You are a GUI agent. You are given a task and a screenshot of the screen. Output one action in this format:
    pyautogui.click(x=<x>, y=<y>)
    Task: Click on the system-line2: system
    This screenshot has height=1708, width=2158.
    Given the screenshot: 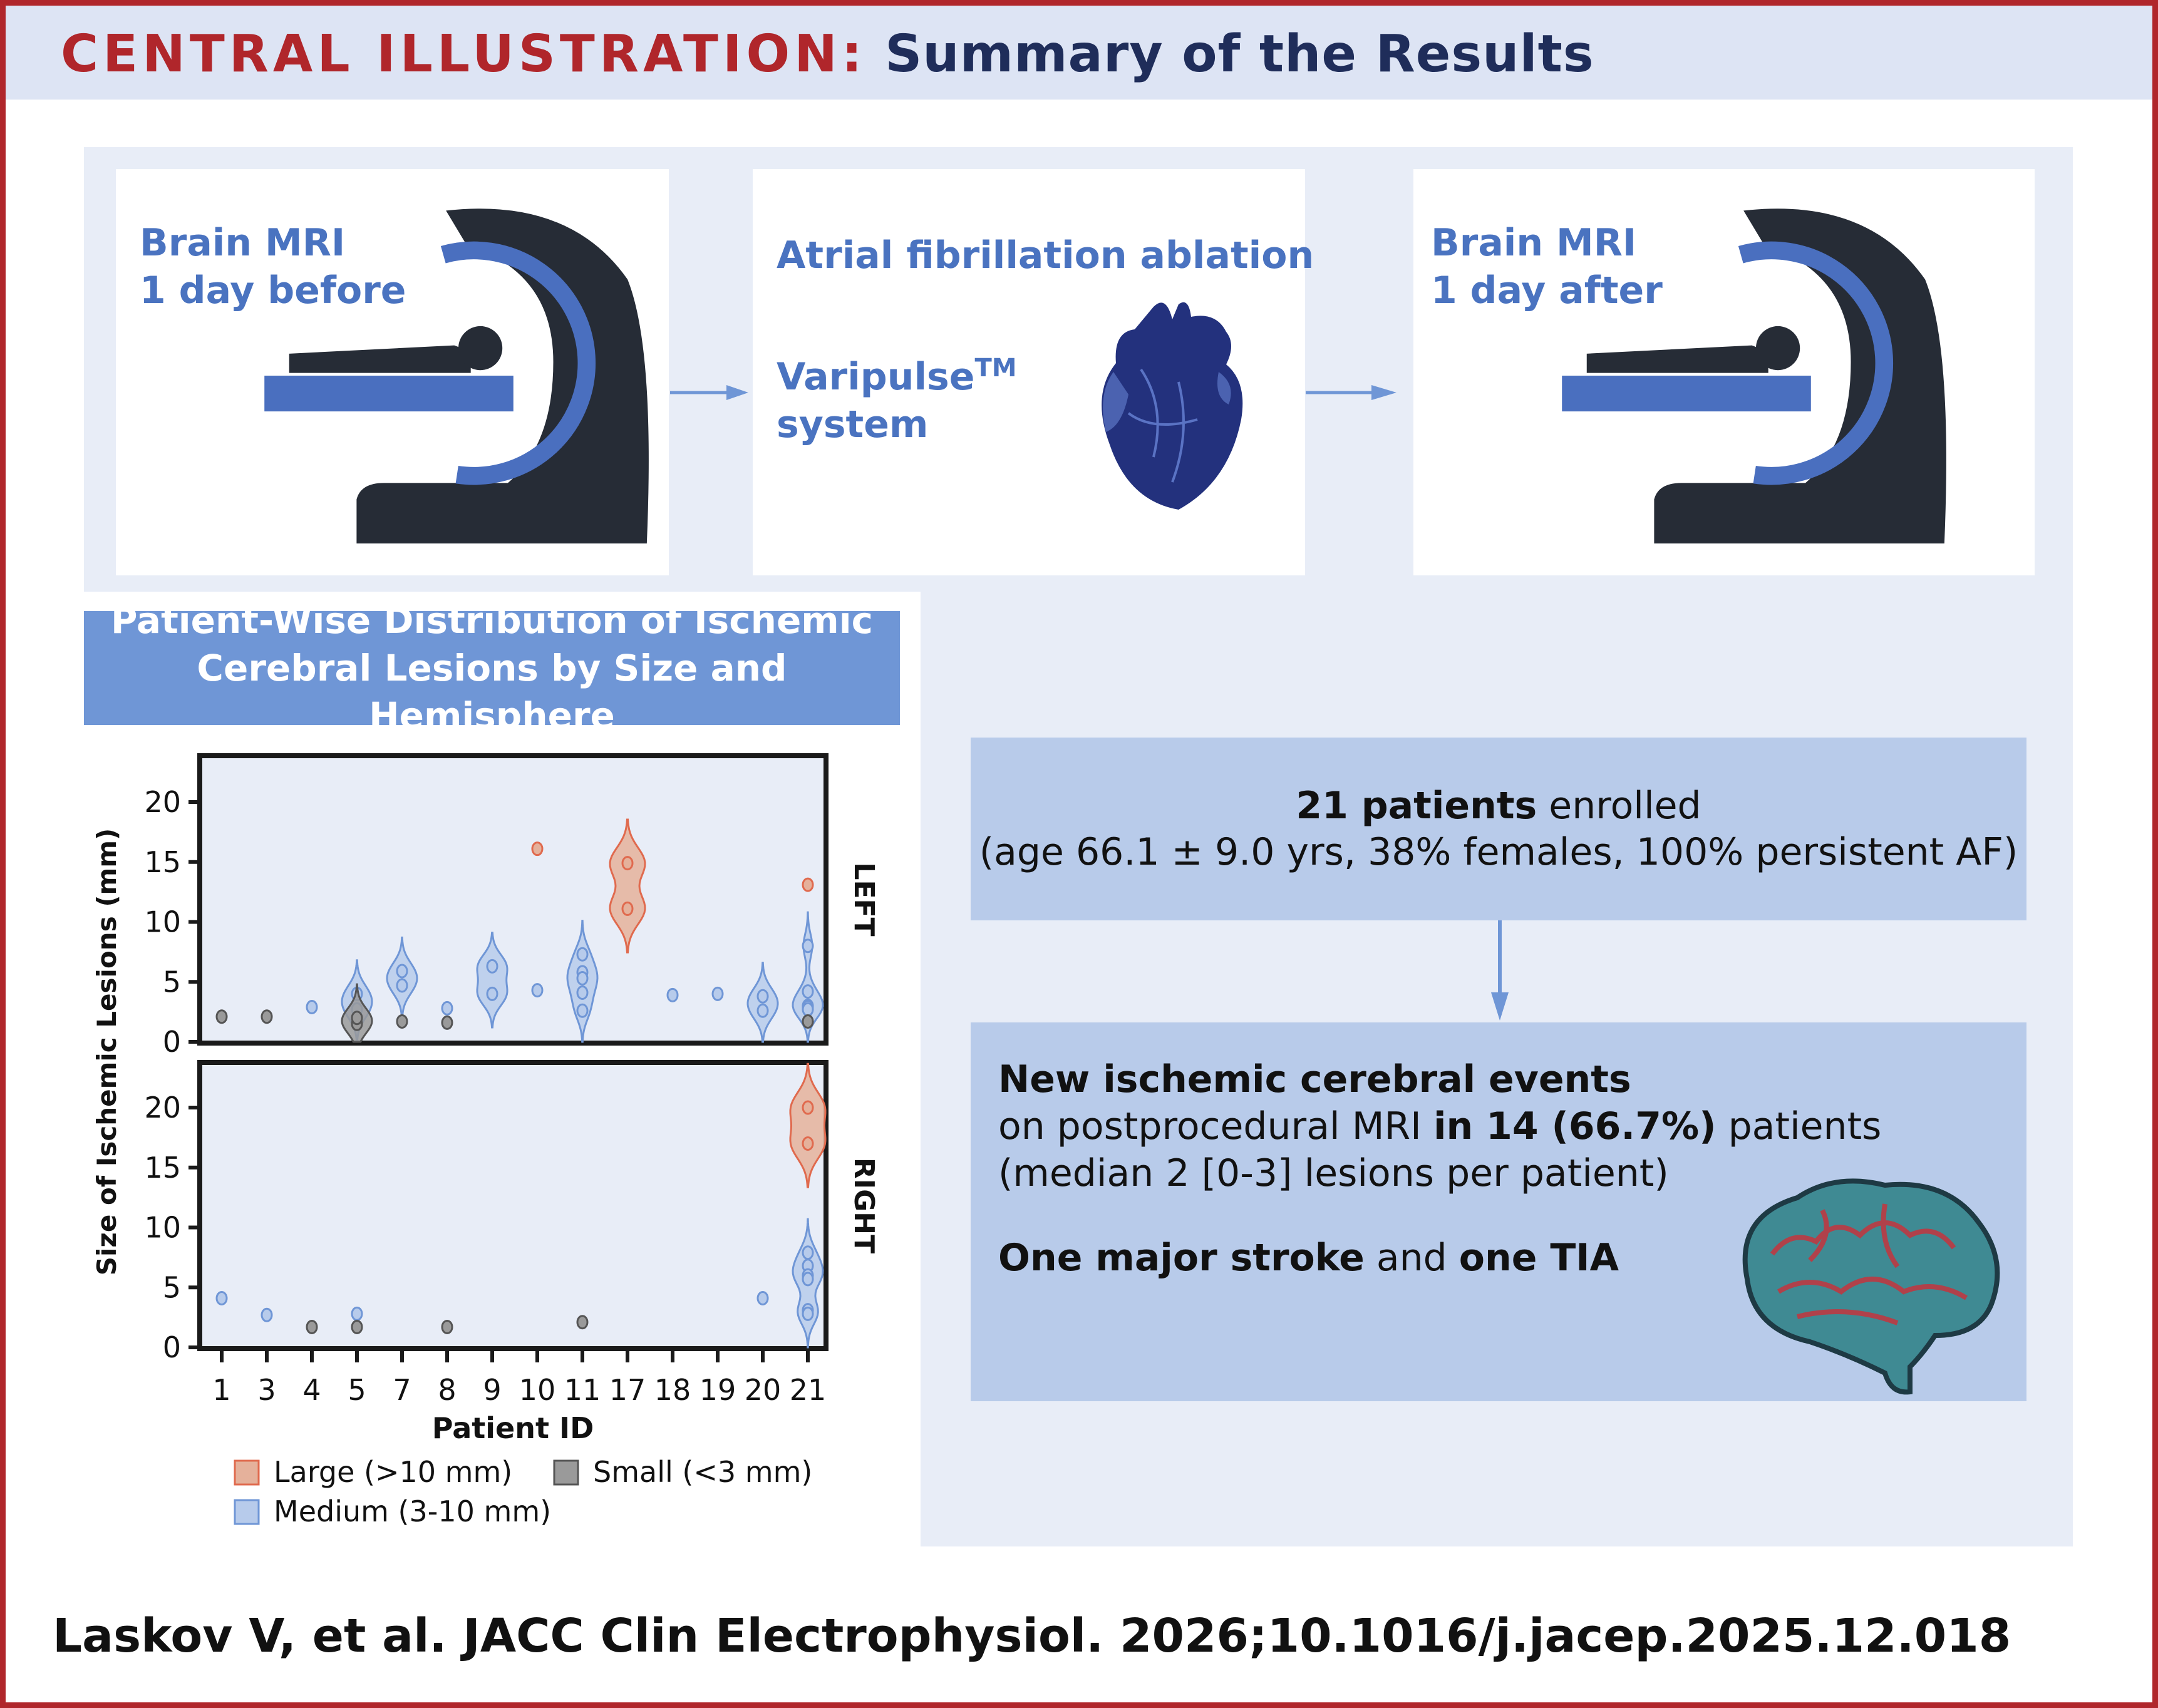 What is the action you would take?
    pyautogui.click(x=853, y=425)
    